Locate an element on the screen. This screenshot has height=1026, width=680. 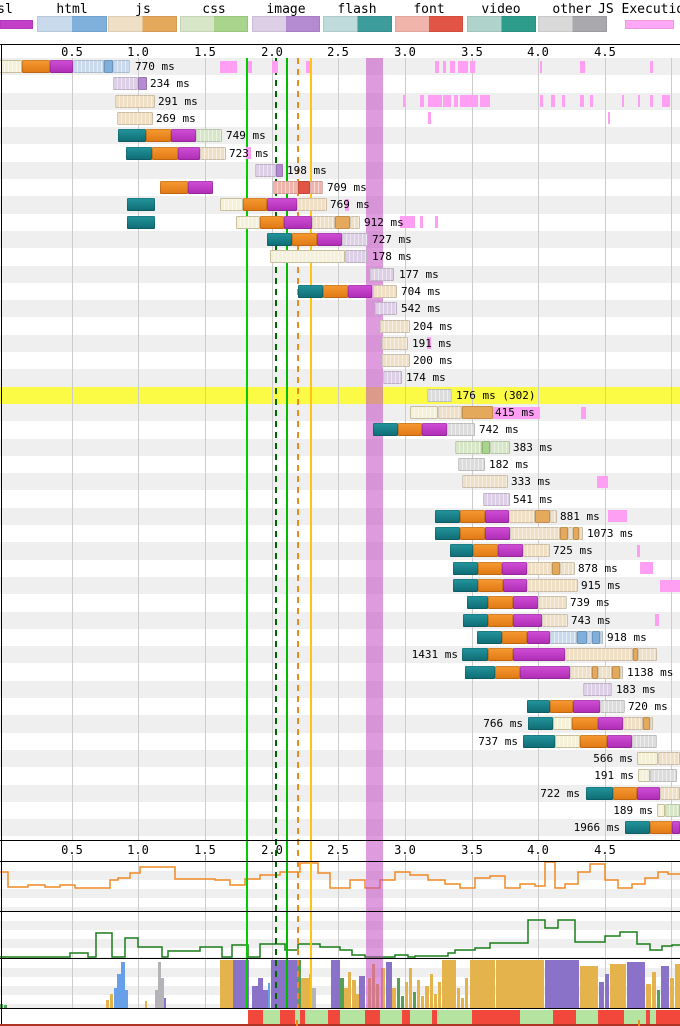
request-time-label: 182 ms is located at coordinates (509, 464).